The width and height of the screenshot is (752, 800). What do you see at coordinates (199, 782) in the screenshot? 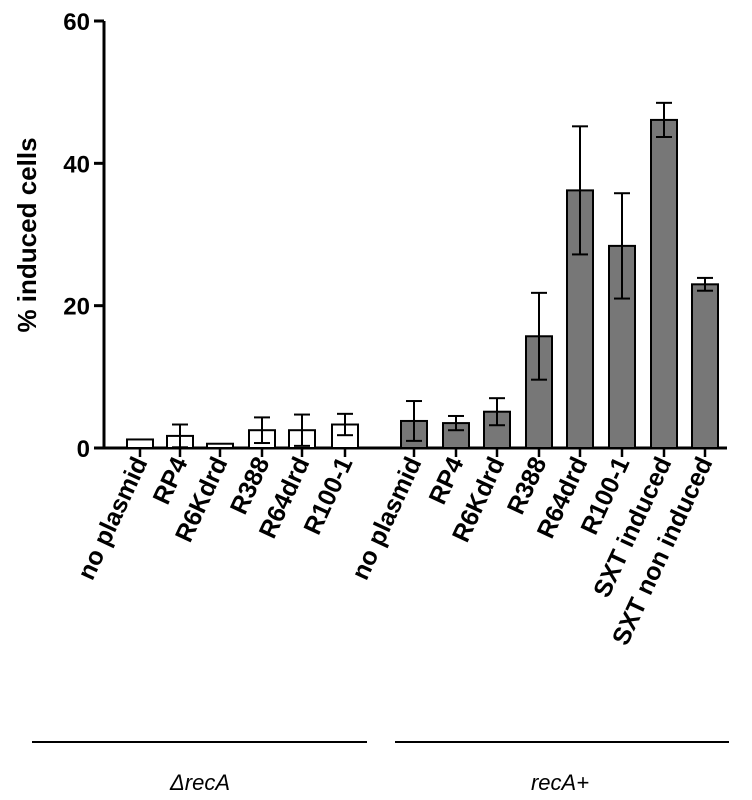
I see `group-label-recA-deleted: ΔrecA` at bounding box center [199, 782].